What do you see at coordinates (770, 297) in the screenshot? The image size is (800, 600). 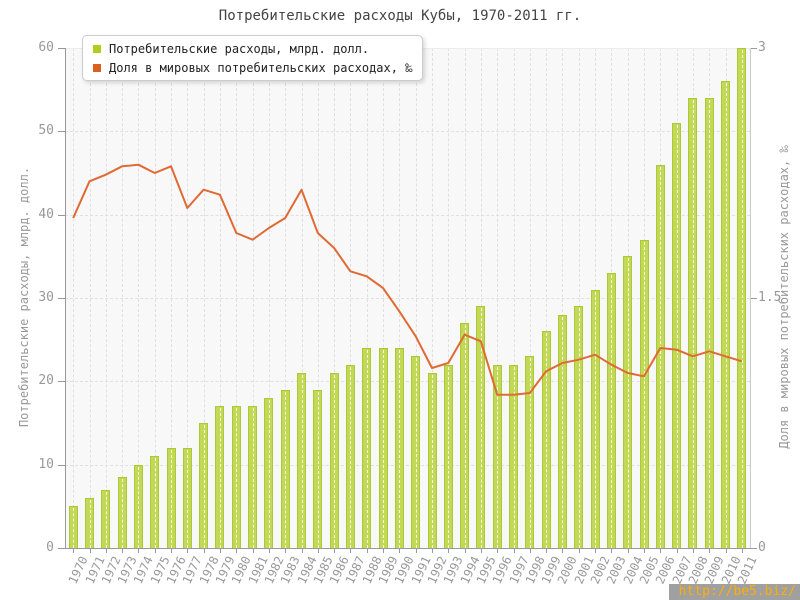 I see `right-axis-tick-label: 1.5` at bounding box center [770, 297].